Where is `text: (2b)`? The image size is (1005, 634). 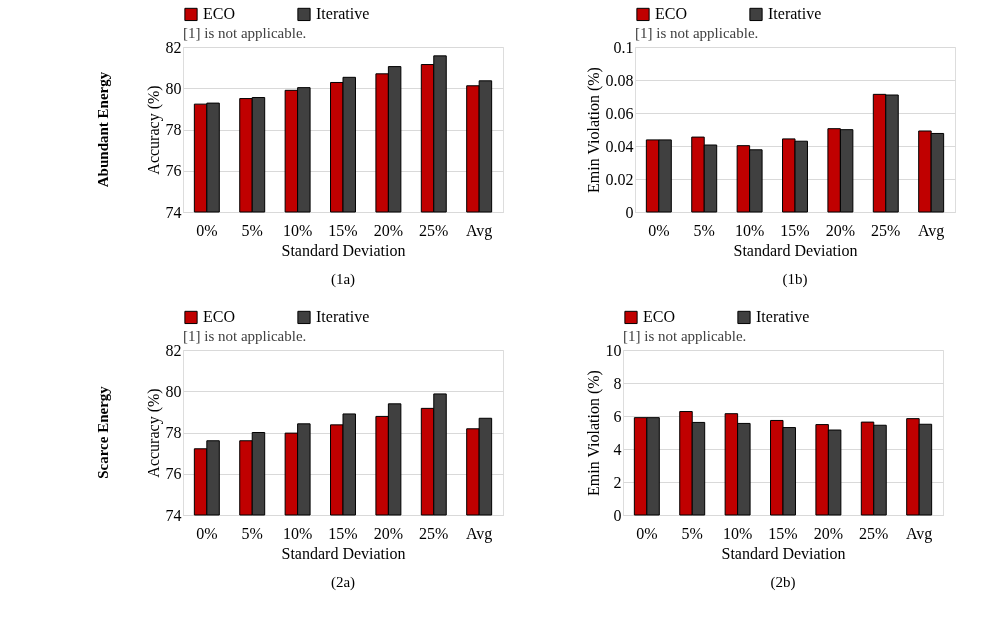
text: (2b) is located at coordinates (783, 582).